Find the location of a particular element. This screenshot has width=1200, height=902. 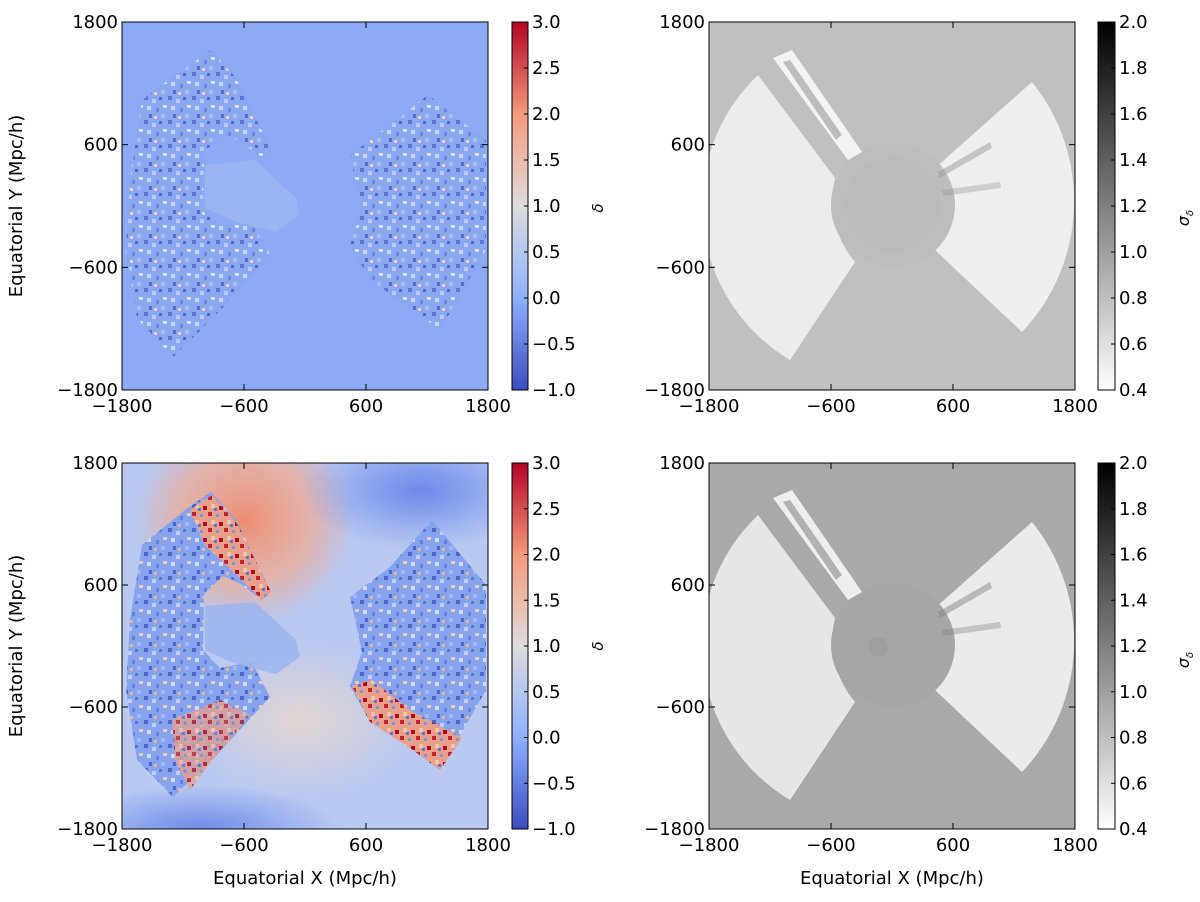

colorbar-tick-label: 0.6 is located at coordinates (1133, 783).